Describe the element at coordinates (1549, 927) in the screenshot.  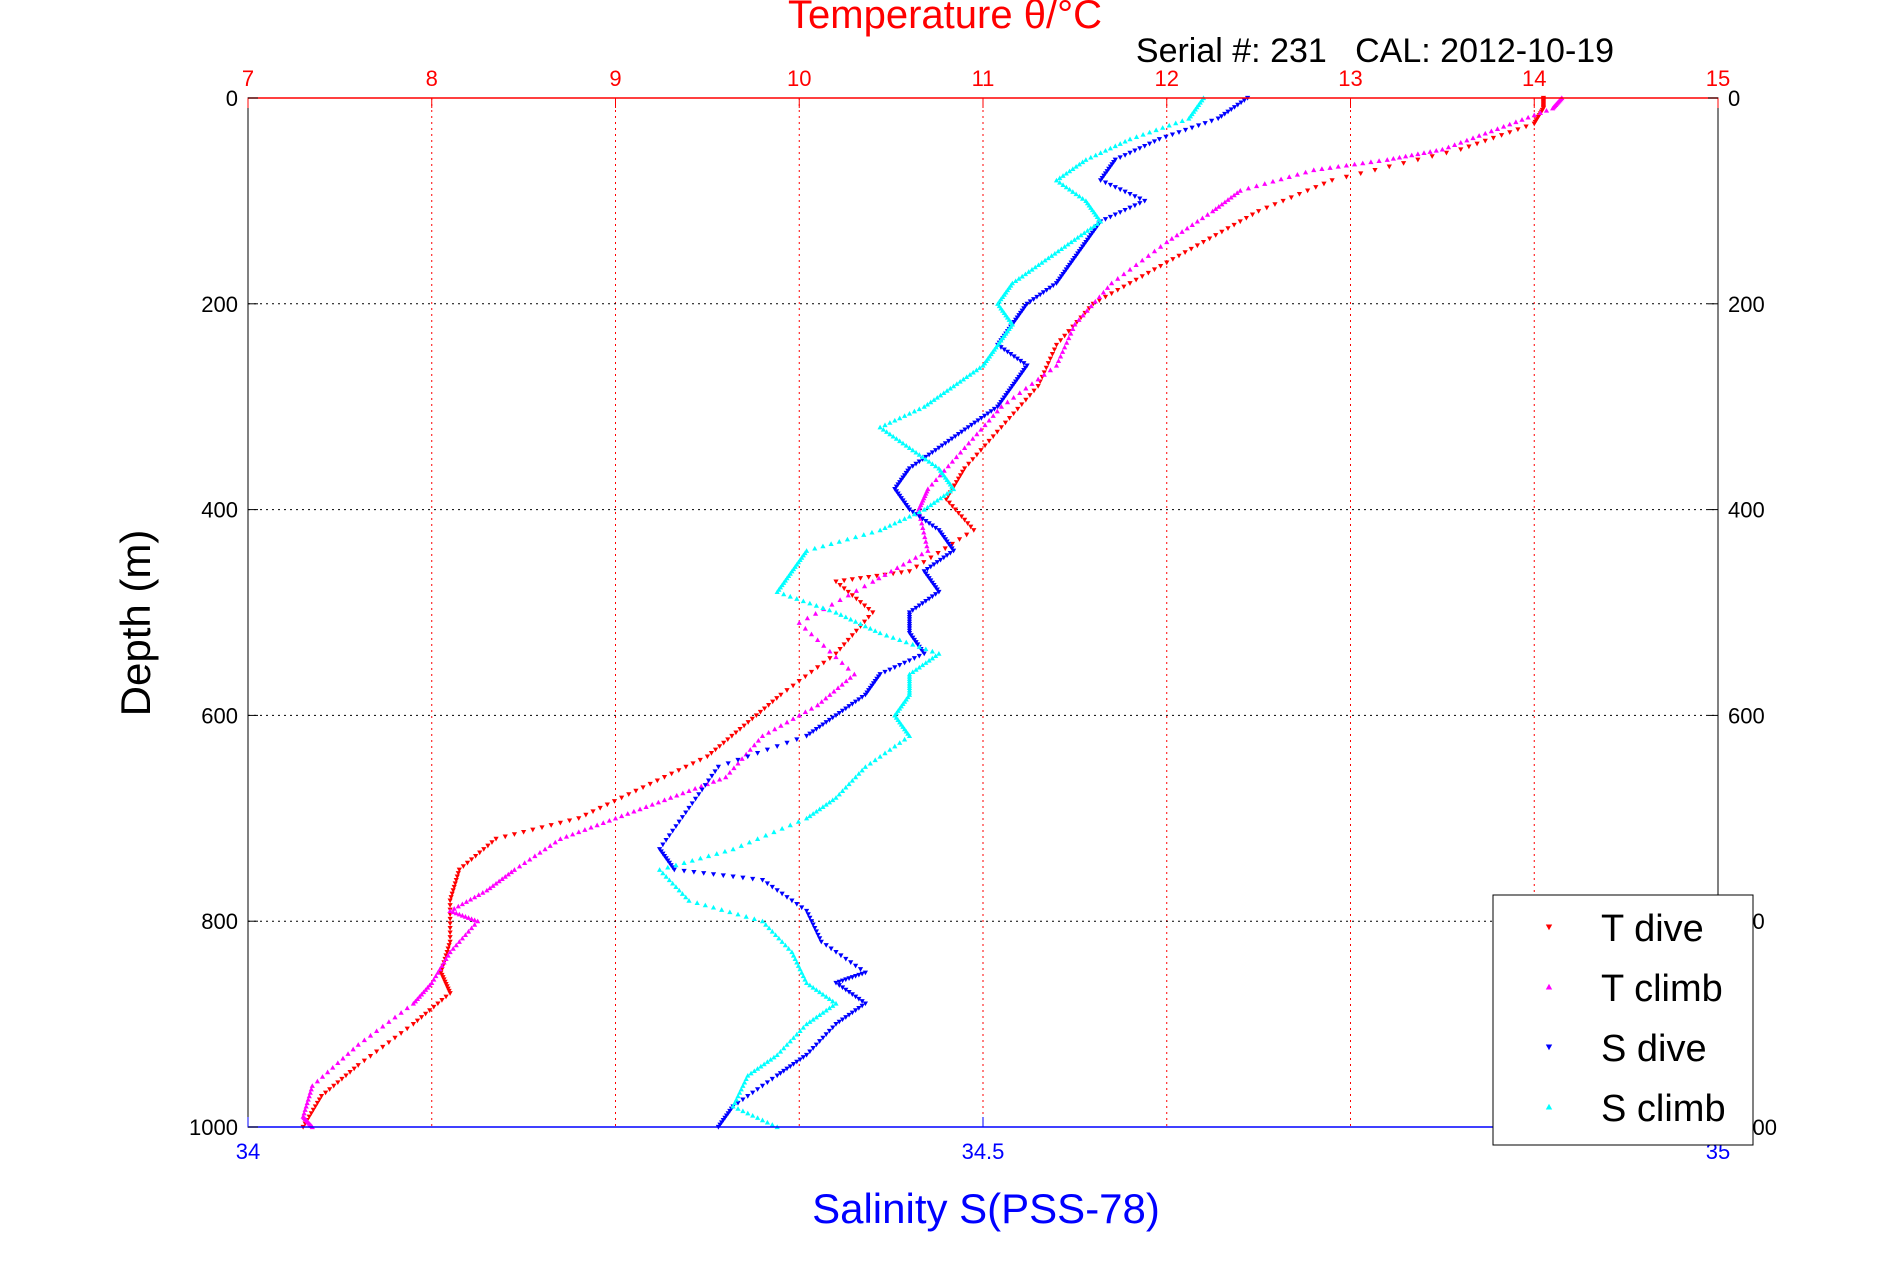
I see `legend-marker` at that location.